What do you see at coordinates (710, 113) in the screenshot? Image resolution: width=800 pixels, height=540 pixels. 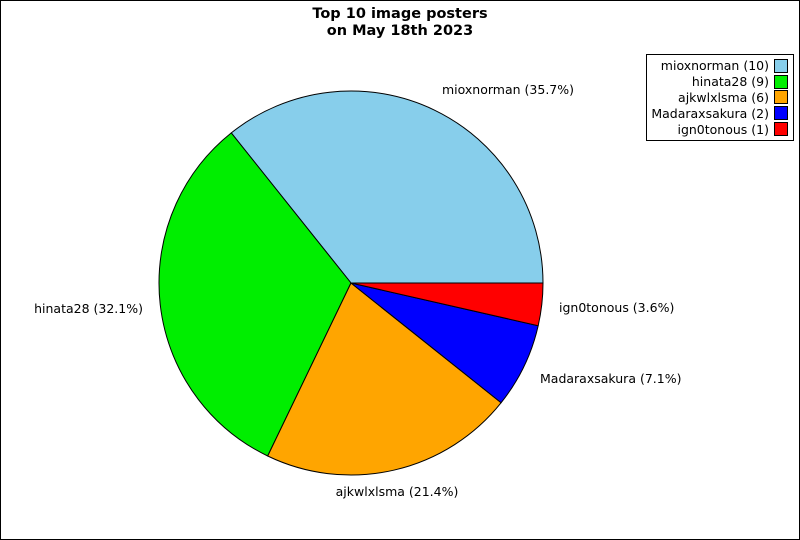 I see `legend-label: Madaraxsakura (2)` at bounding box center [710, 113].